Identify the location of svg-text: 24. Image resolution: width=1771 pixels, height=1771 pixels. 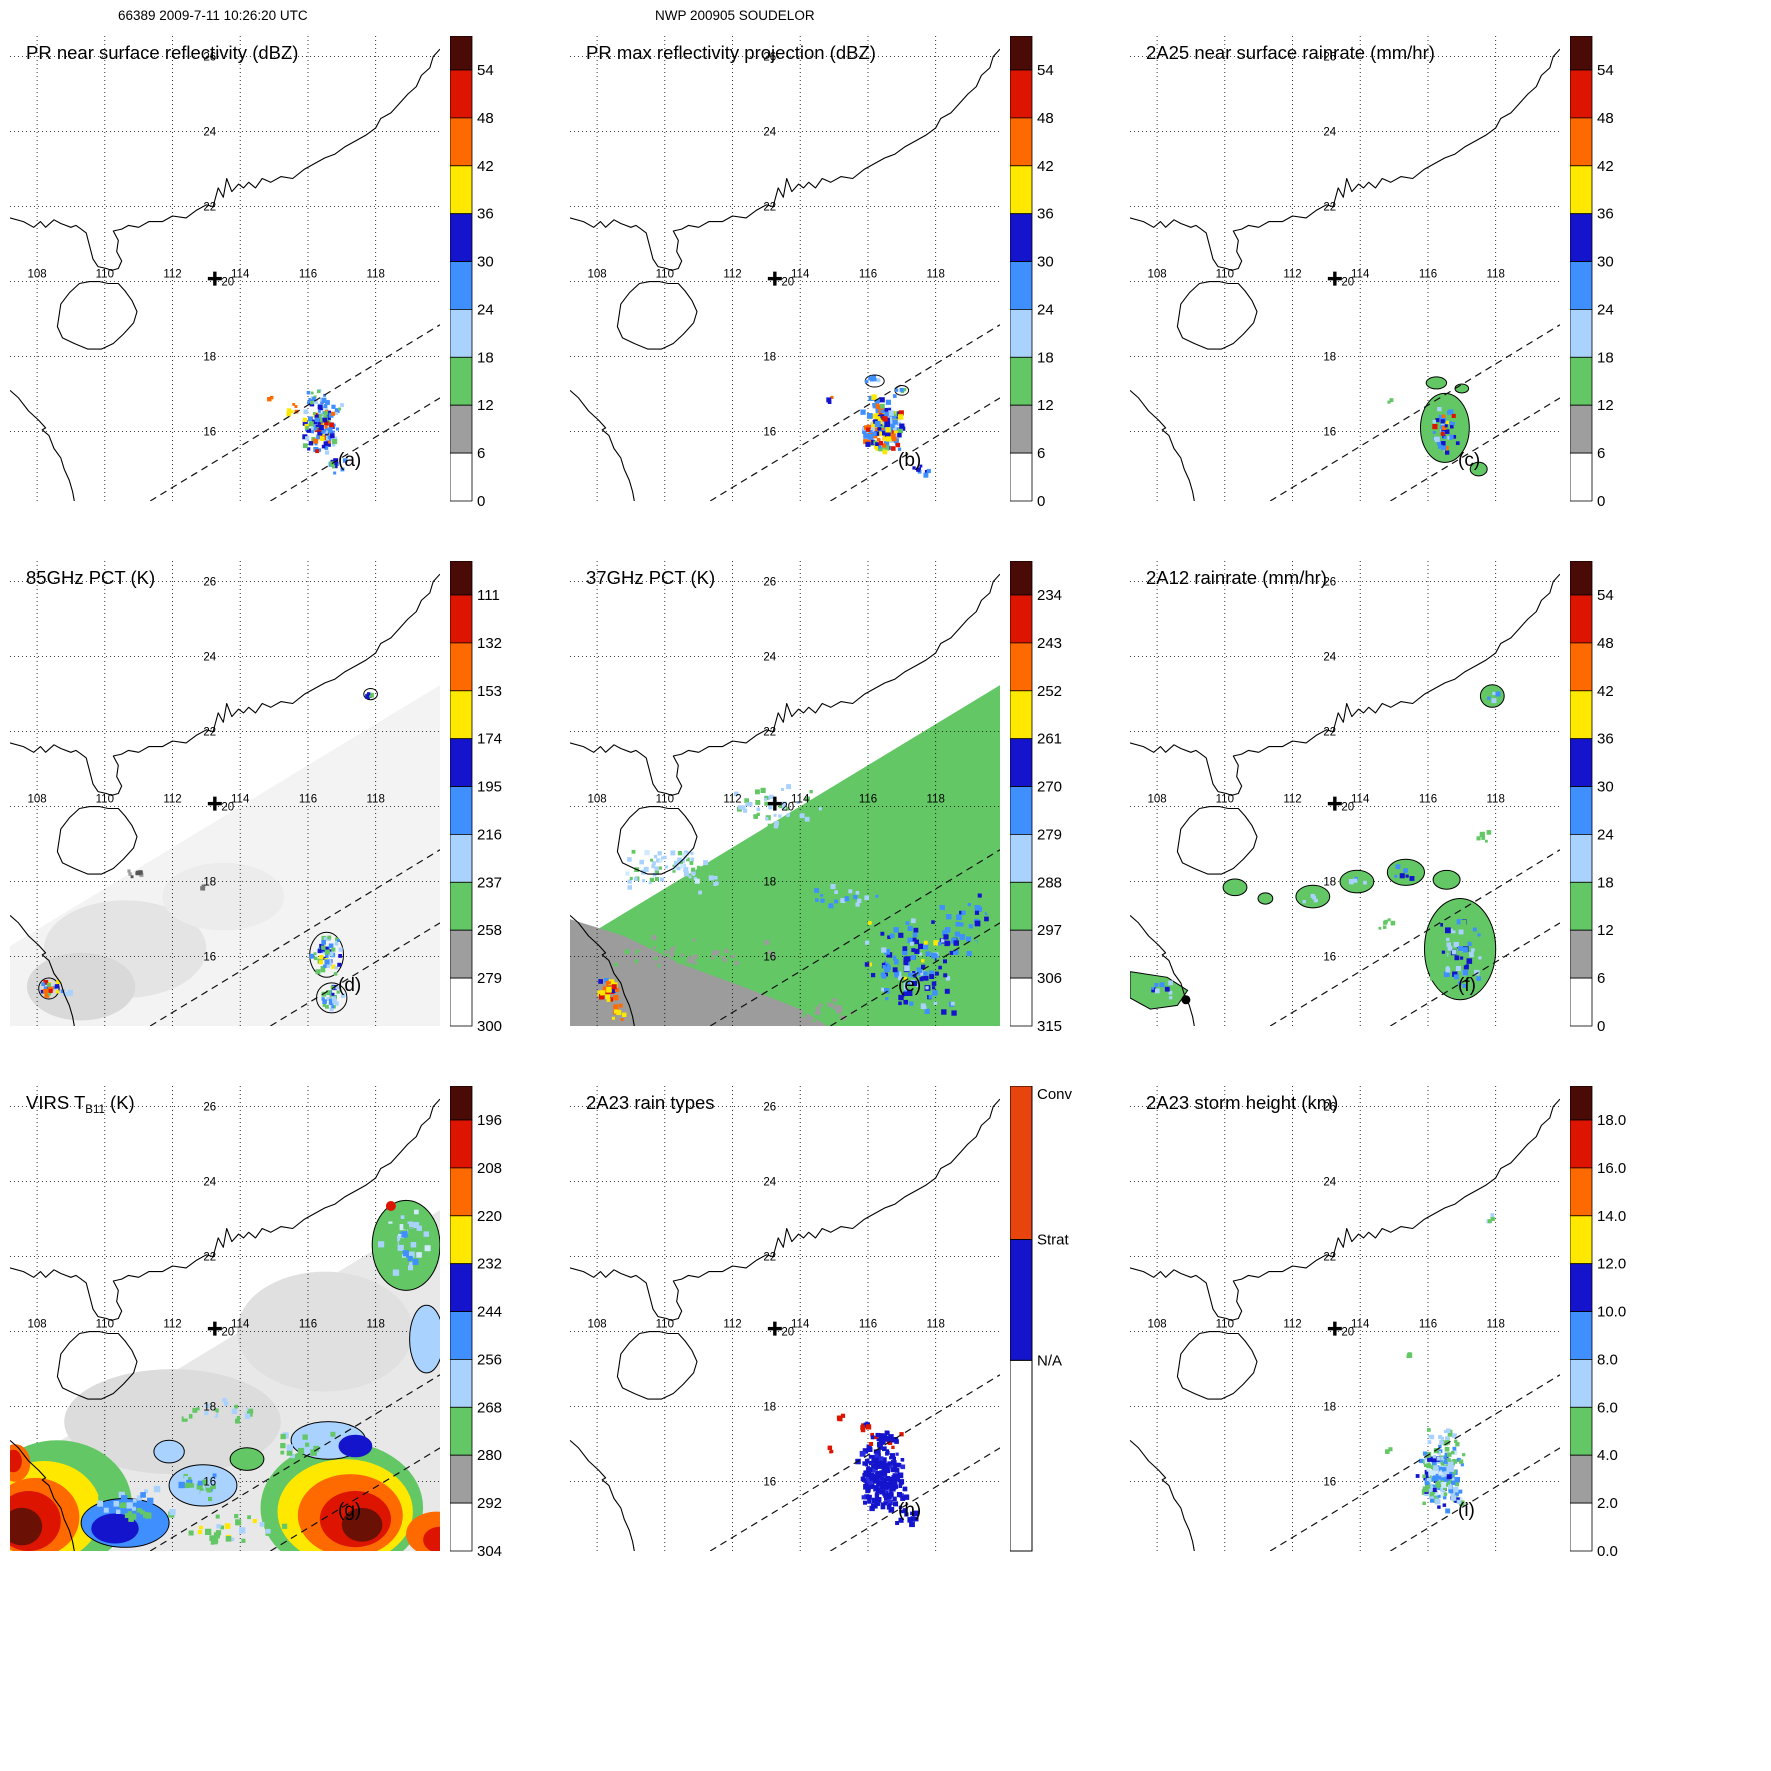
(769, 133).